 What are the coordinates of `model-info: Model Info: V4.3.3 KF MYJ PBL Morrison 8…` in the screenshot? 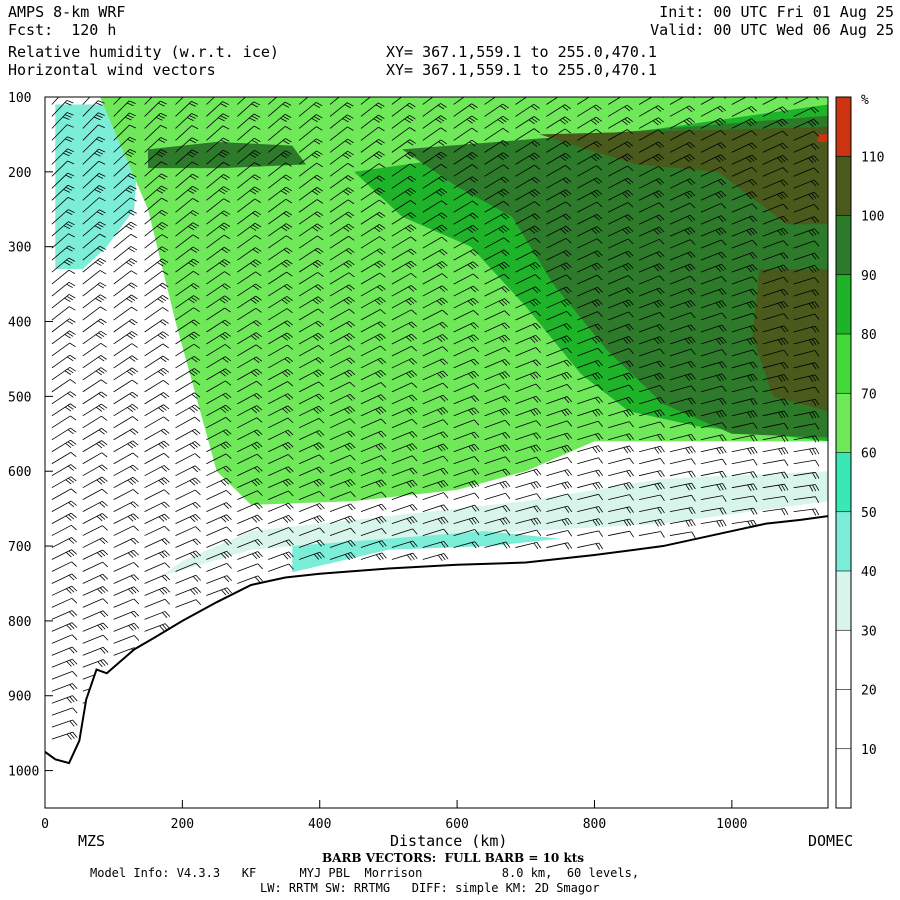 It's located at (365, 873).